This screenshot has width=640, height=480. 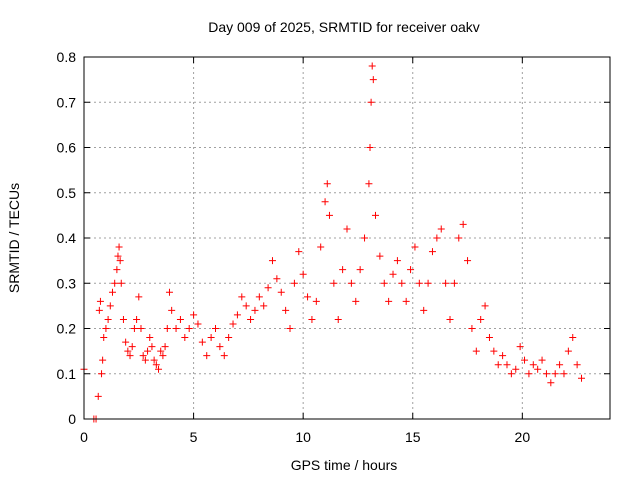 I want to click on y-tick-label: 0.3, so click(x=67, y=283).